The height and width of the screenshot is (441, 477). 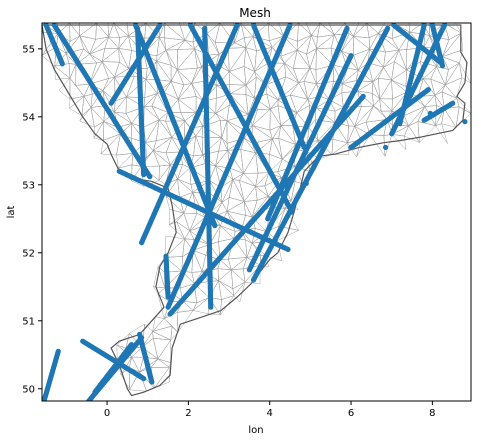 I want to click on y-tick-label: 50, so click(x=28, y=389).